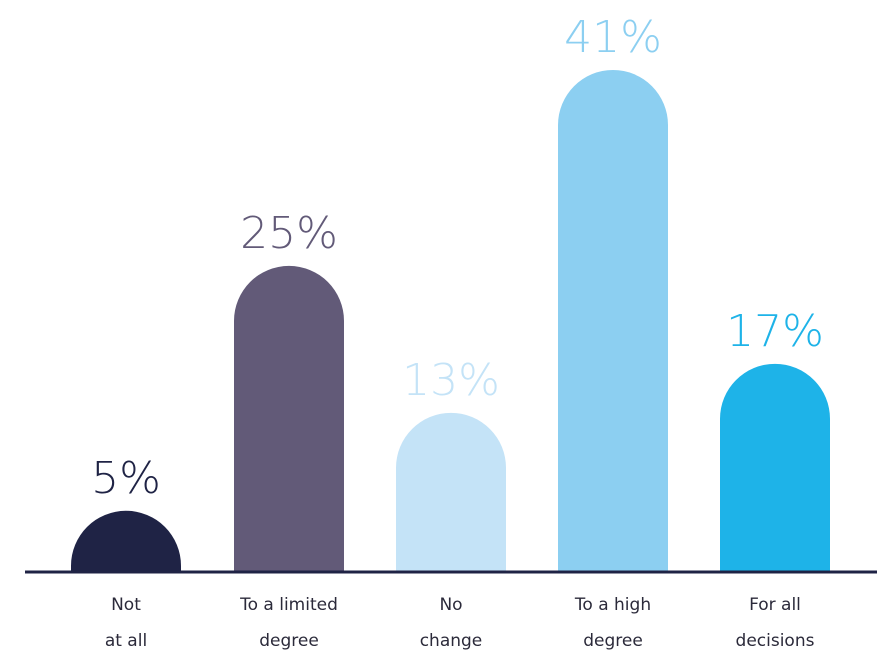  I want to click on category-label-5-line-1: For all, so click(775, 605).